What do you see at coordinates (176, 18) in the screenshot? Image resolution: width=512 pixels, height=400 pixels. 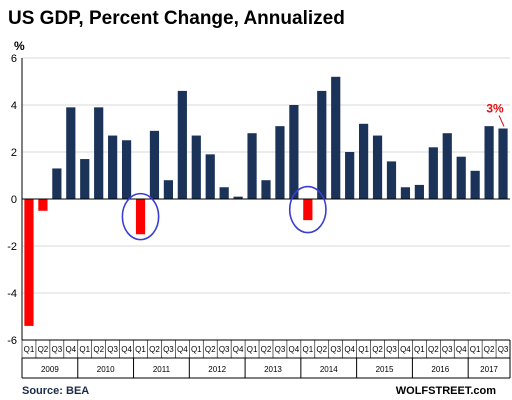 I see `chart-title: US GDP, Percent Change, Annualized` at bounding box center [176, 18].